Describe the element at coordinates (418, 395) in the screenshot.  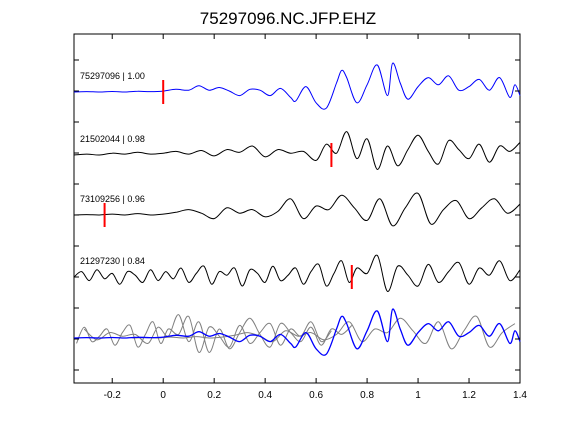
I see `x-tick-label: 1` at that location.